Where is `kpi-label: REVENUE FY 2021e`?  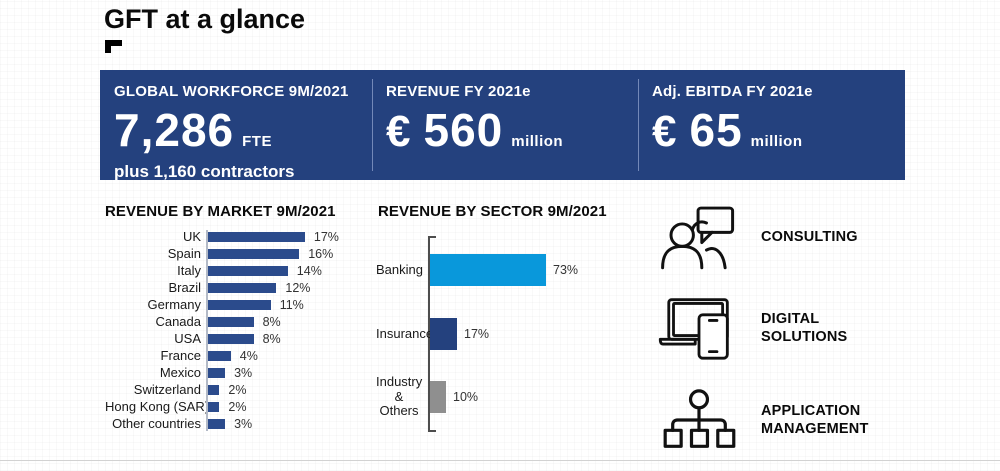 kpi-label: REVENUE FY 2021e is located at coordinates (458, 91).